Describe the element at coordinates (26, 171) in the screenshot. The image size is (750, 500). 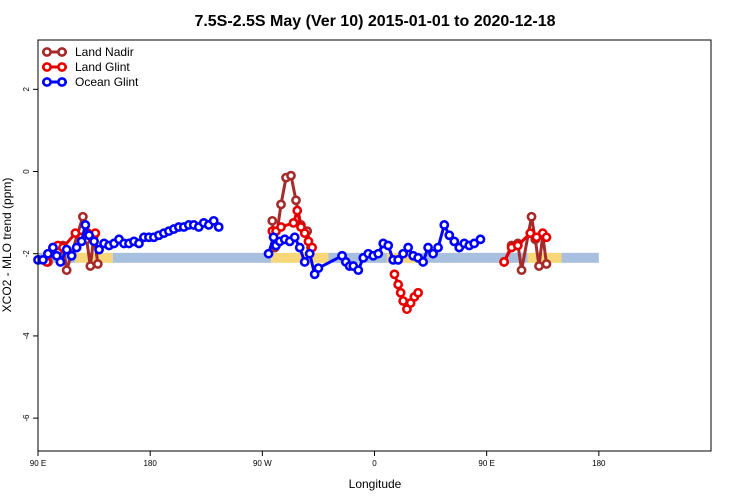
I see `y-tick-label: 0` at that location.